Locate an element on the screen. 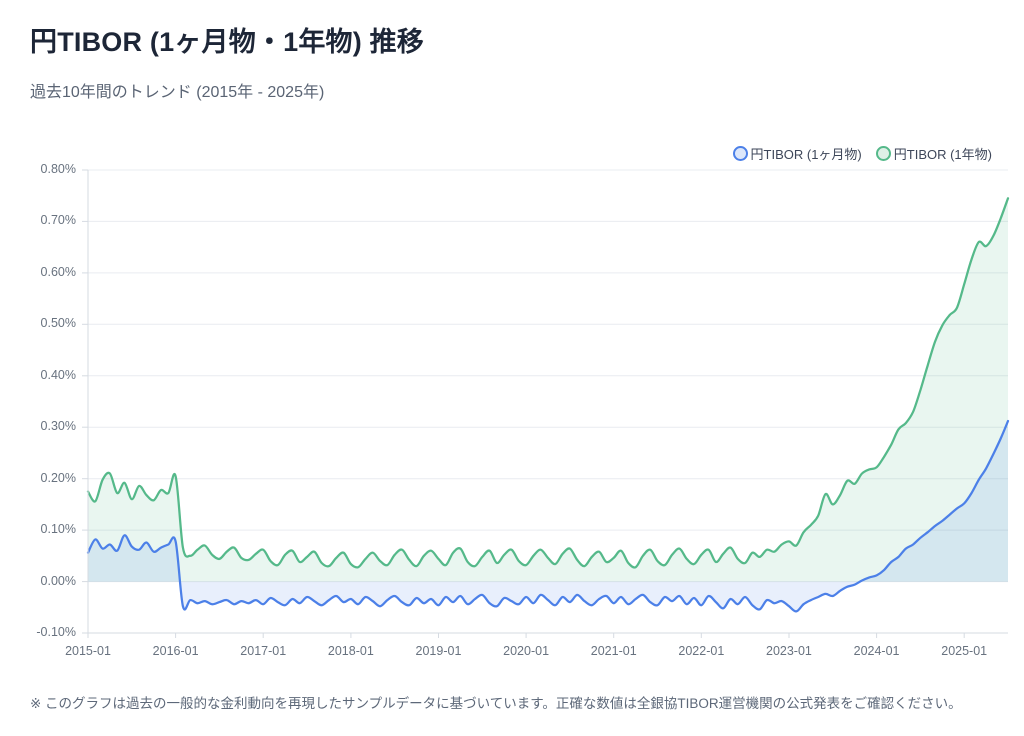 Image resolution: width=1024 pixels, height=736 pixels. y-axis-label: 0.40% is located at coordinates (58, 374).